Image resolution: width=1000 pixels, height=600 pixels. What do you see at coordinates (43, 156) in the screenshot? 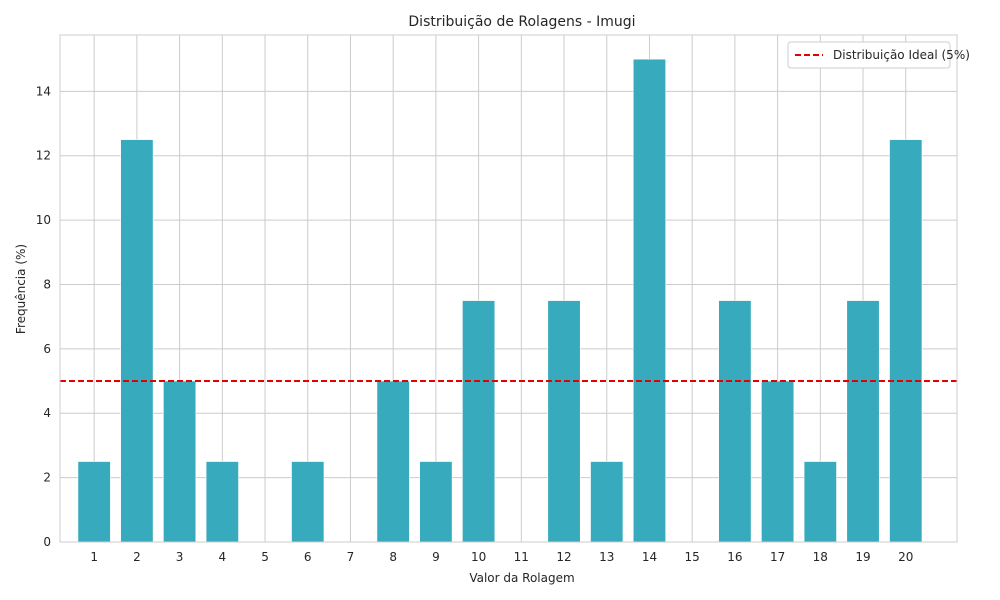
I see `y-tick-label: 12` at bounding box center [43, 156].